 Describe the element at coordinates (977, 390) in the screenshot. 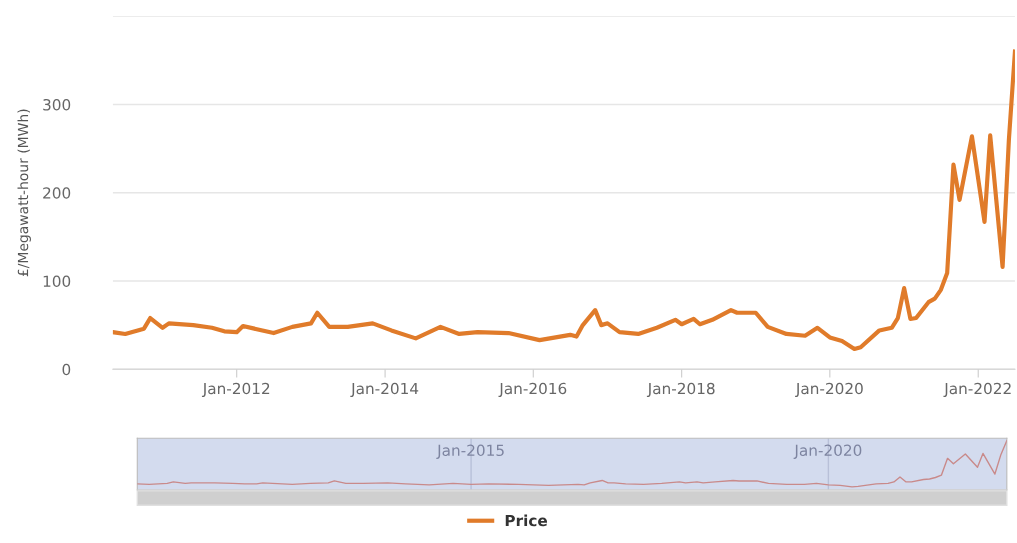

I see `x-tick-label: Jan-2022` at that location.